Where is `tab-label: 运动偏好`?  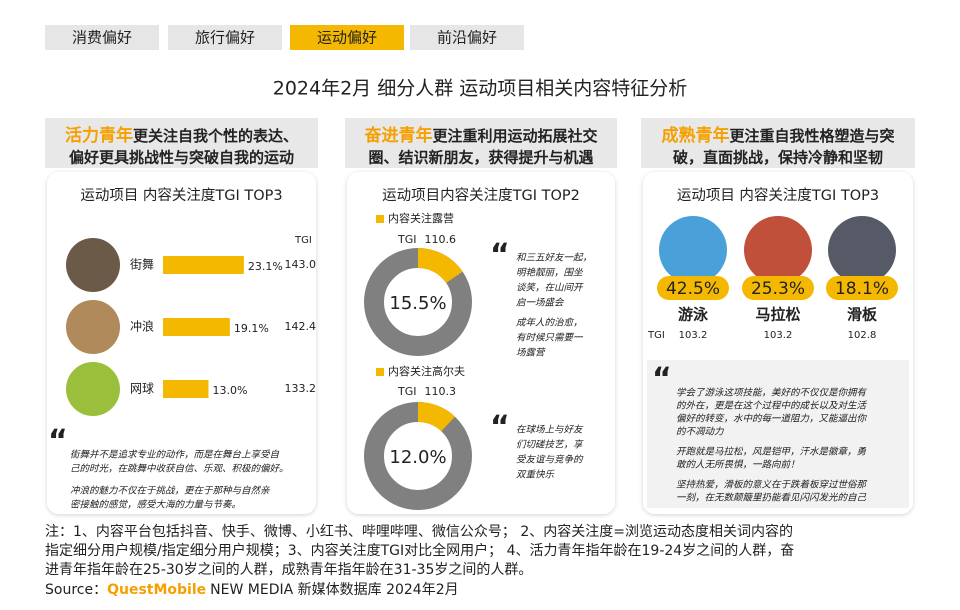 tab-label: 运动偏好 is located at coordinates (347, 38).